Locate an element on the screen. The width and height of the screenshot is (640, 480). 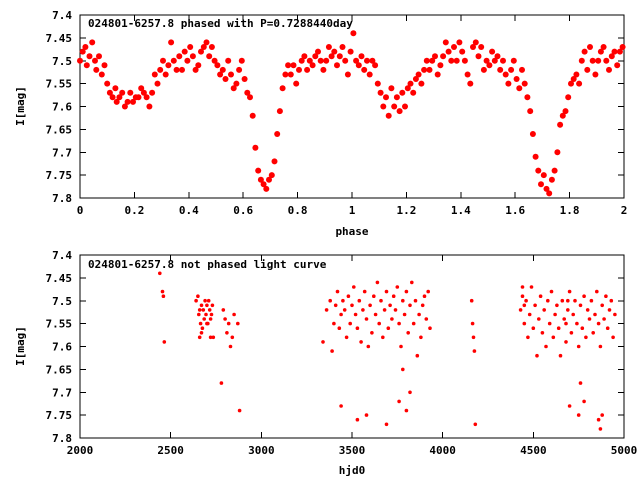
x-tick-label: 1 is located at coordinates (352, 210).